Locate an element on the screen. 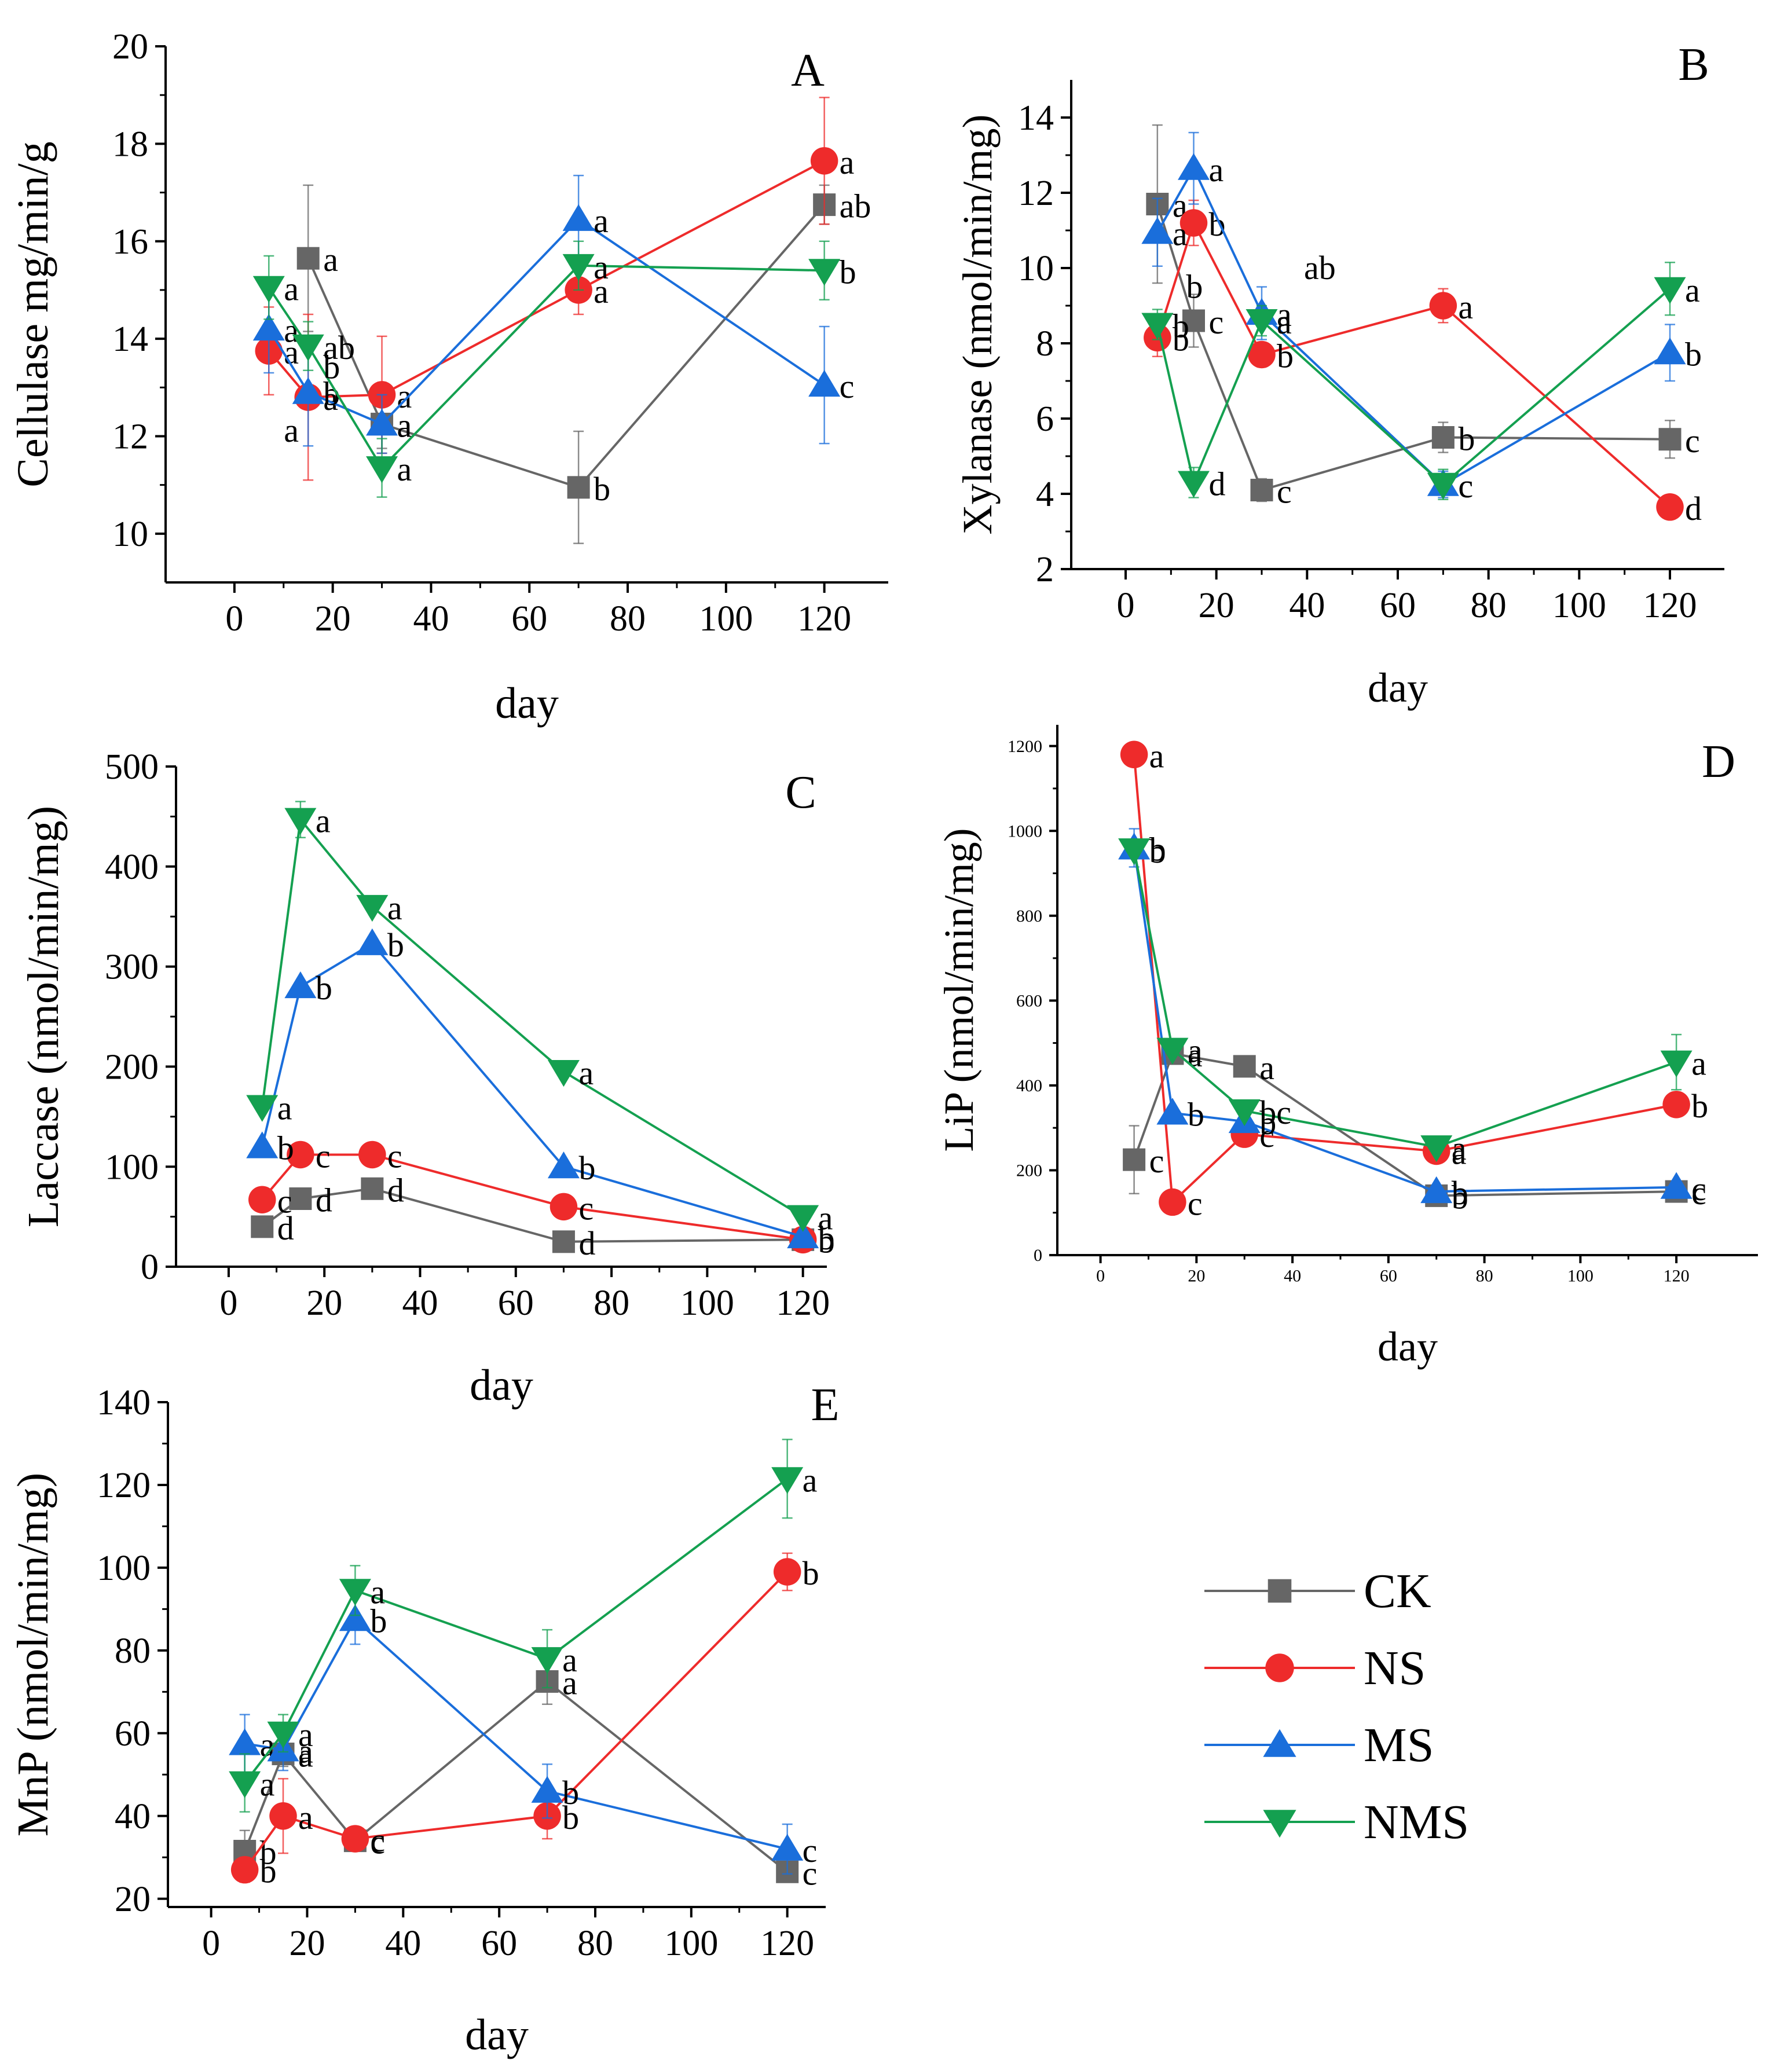 This screenshot has height=2072, width=1773. series-nms: b d a c a is located at coordinates (1420, 383).